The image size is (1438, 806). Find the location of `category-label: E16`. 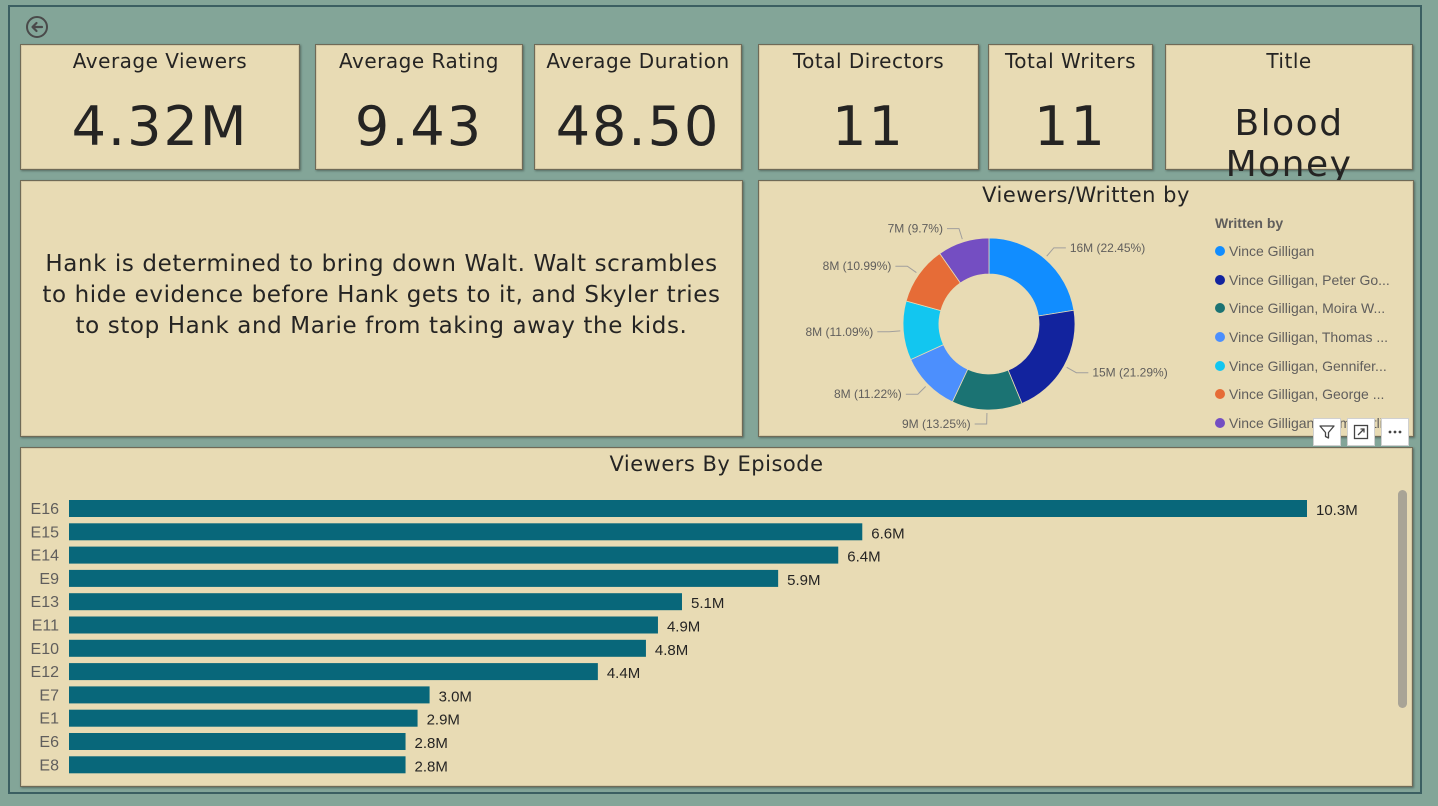

category-label: E16 is located at coordinates (45, 509).